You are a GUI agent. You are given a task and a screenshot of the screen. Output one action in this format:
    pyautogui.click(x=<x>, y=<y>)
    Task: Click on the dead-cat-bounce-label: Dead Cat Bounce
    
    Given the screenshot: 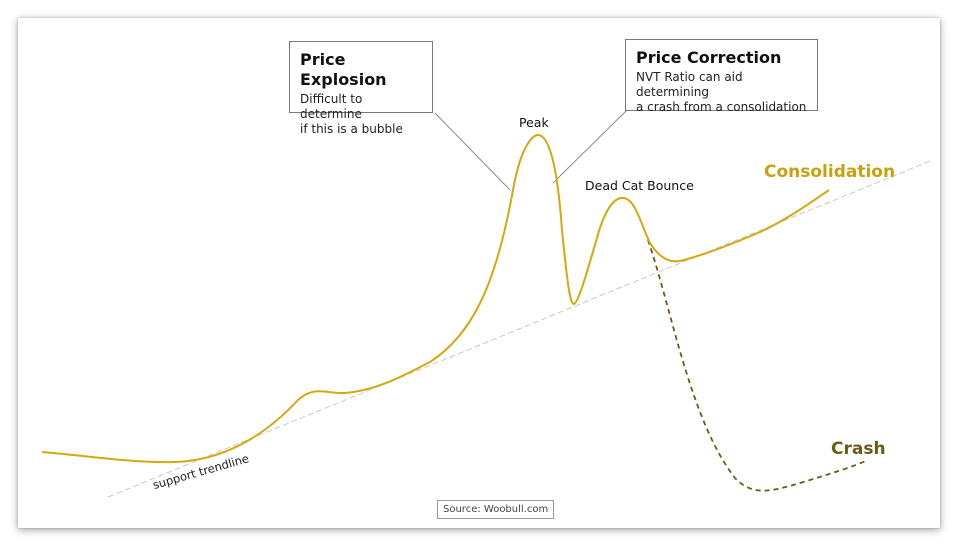 What is the action you would take?
    pyautogui.click(x=639, y=185)
    